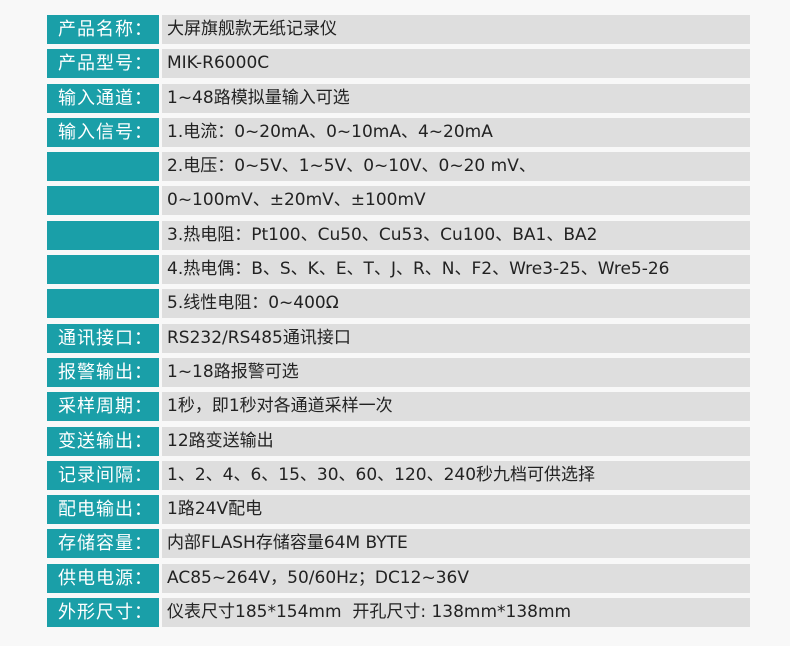 This screenshot has height=646, width=790. I want to click on spec-row: 产品型号： MIK-R6000C, so click(398, 64).